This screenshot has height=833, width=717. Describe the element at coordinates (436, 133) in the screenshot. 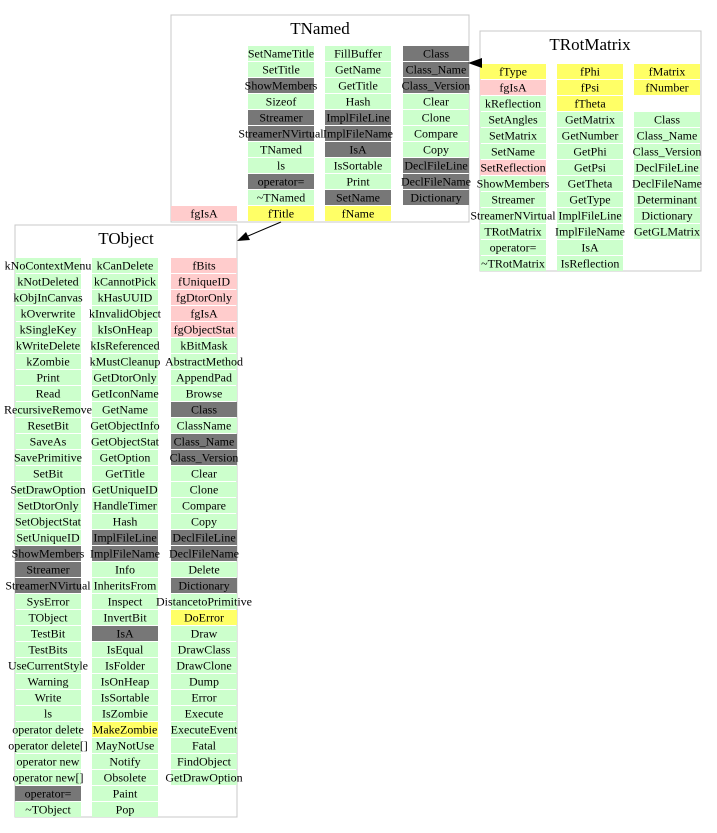

I see `member-name: Compare` at that location.